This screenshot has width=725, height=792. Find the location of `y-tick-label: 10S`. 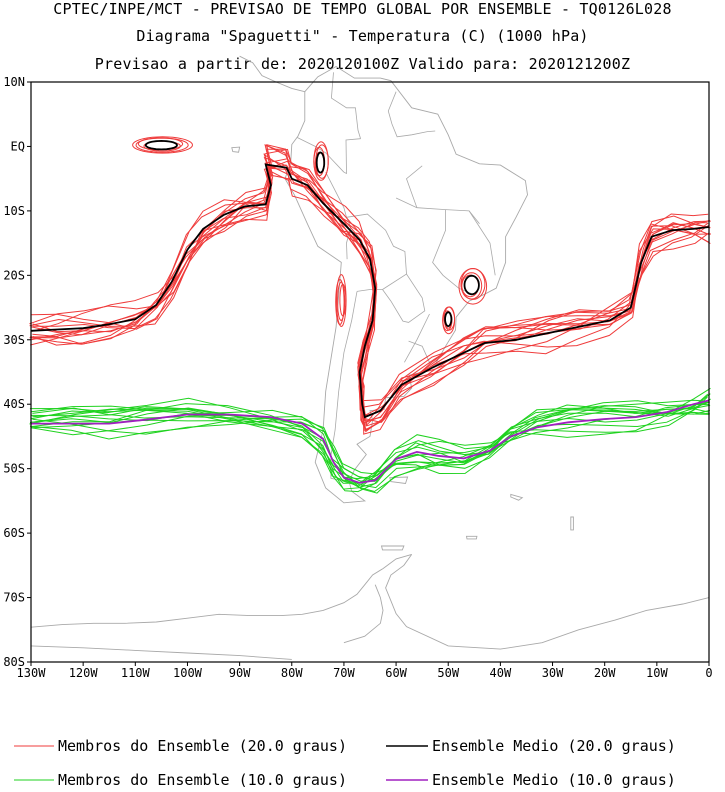

y-tick-label: 10S is located at coordinates (14, 211).